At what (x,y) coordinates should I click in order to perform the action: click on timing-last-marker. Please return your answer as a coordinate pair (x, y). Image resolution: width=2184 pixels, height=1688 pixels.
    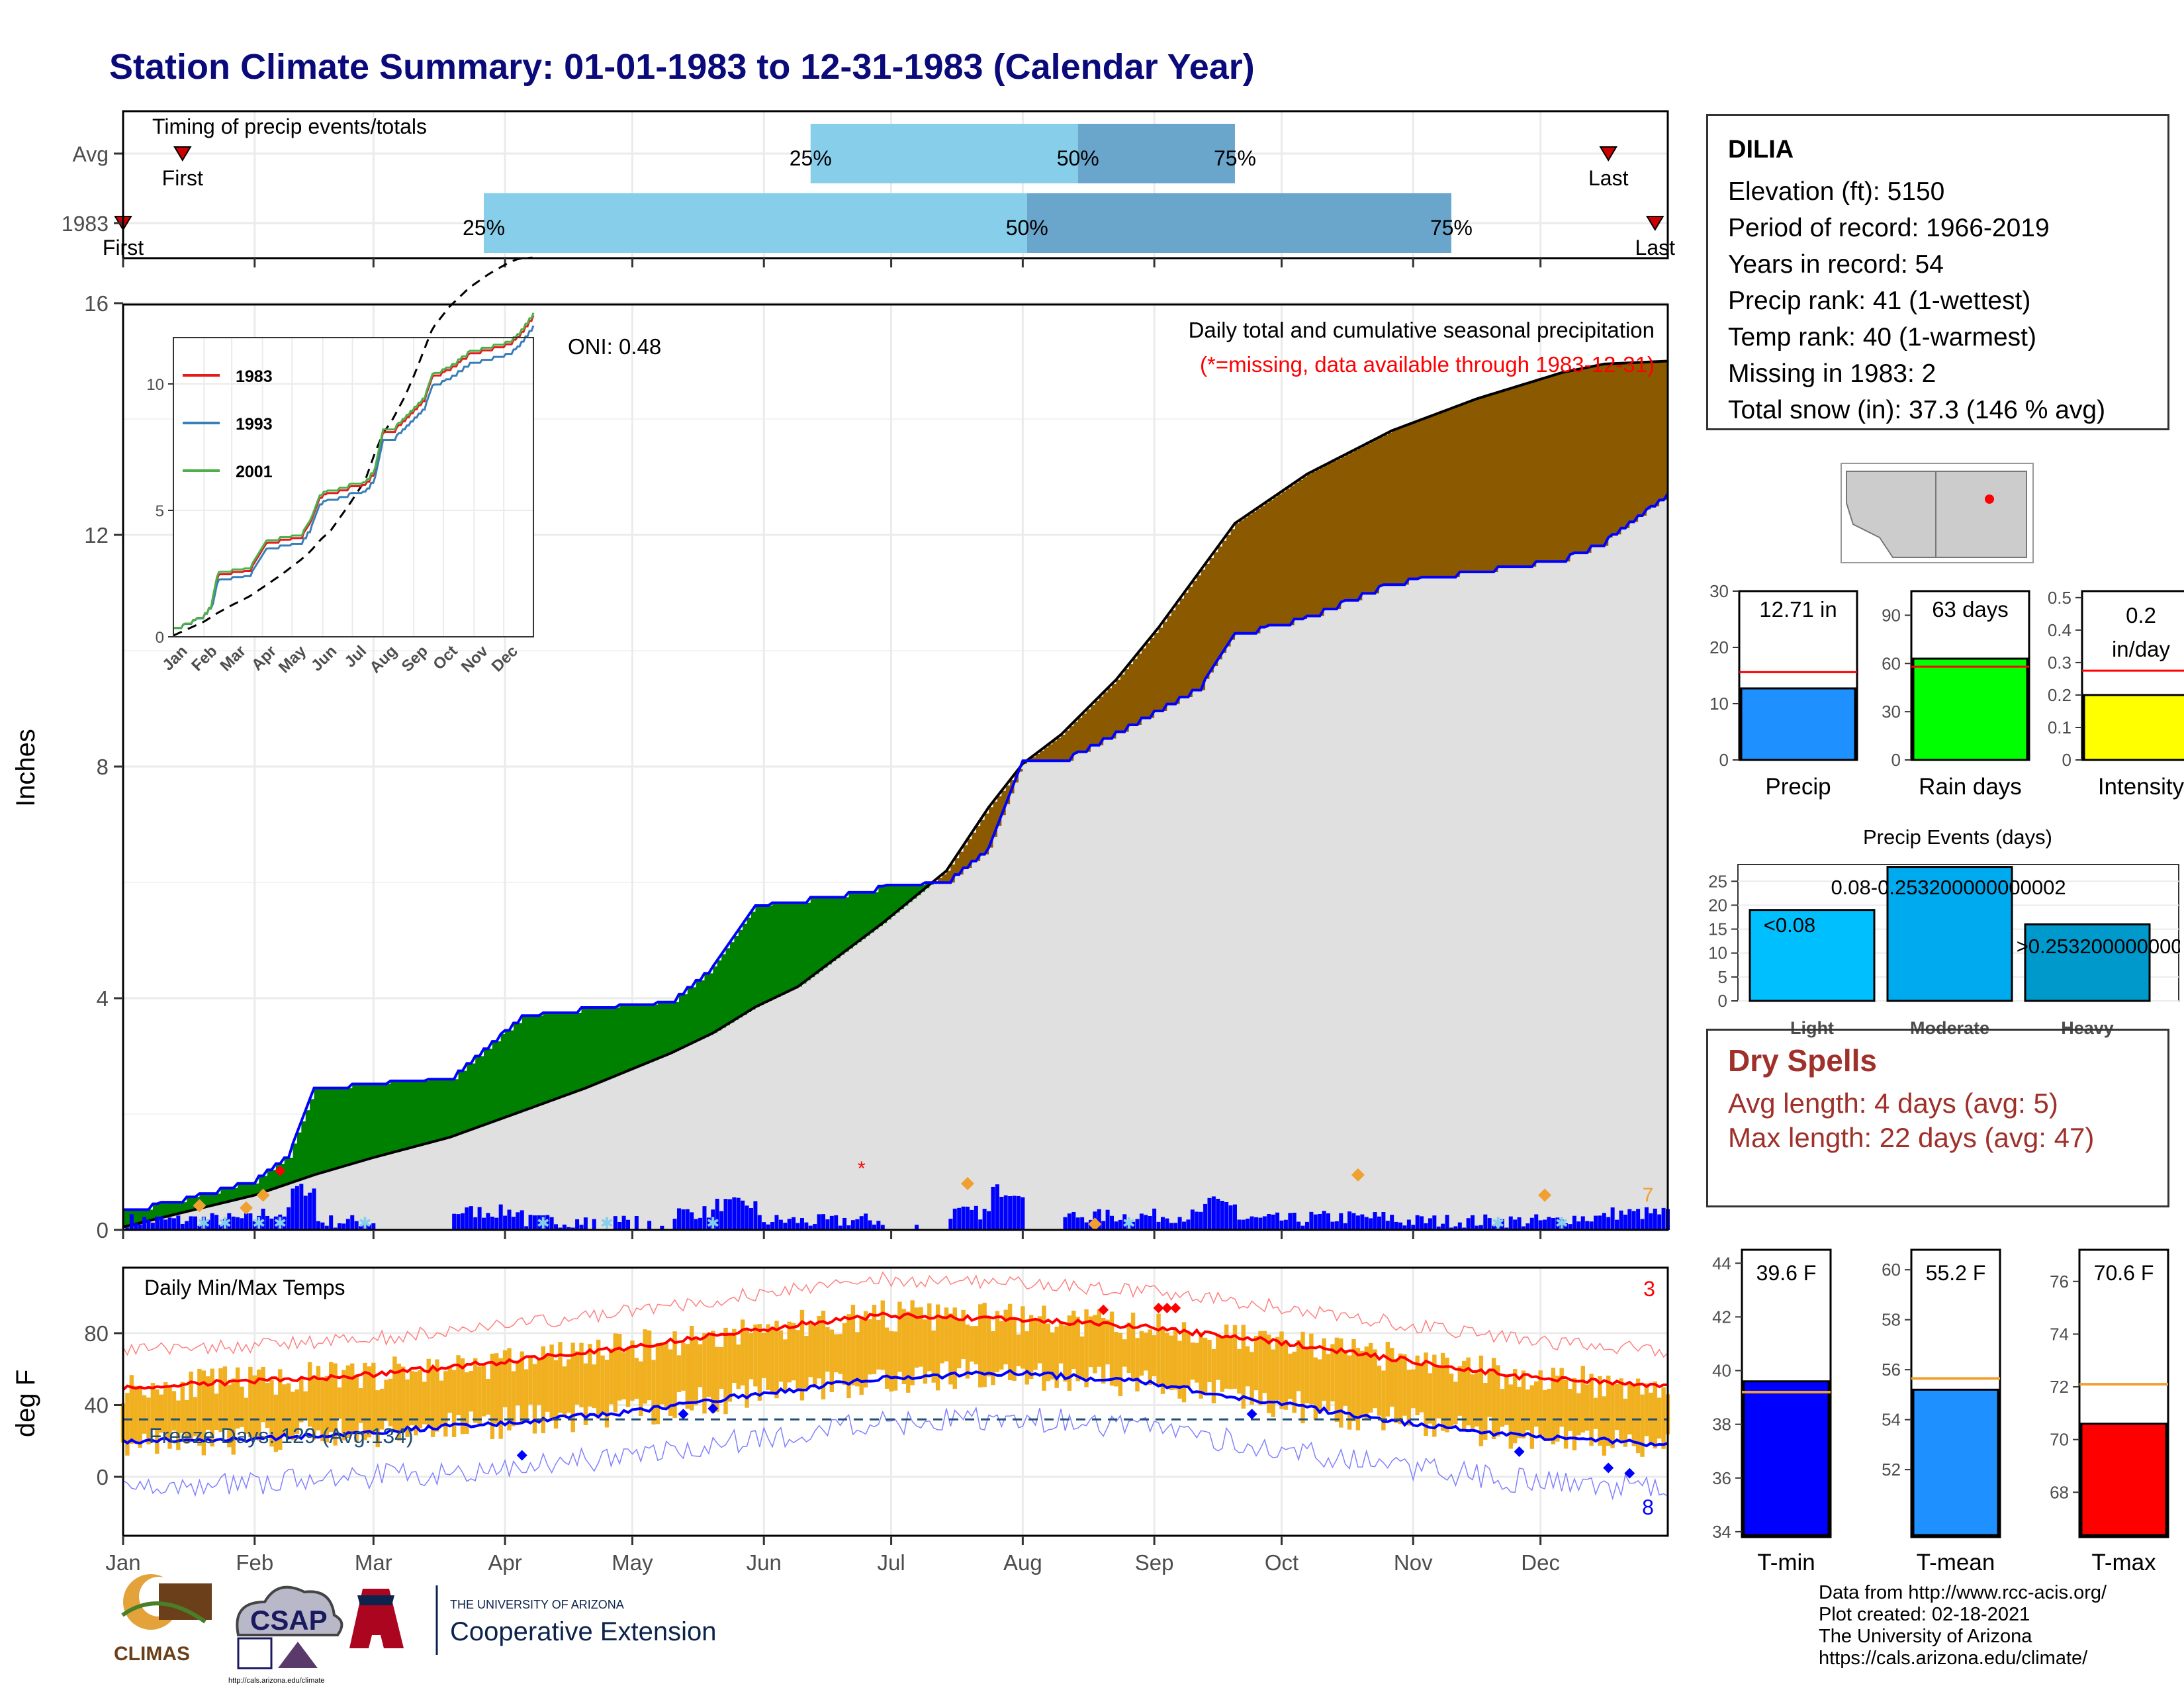
    Looking at the image, I should click on (1608, 154).